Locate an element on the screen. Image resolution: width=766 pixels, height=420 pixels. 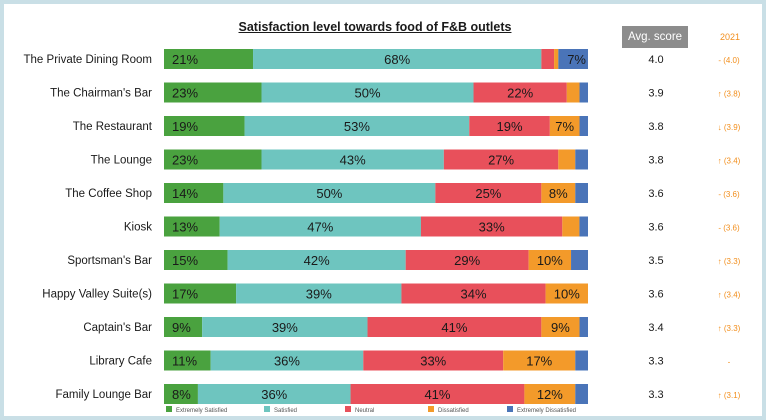
legend-label: Neutral is located at coordinates (364, 411).